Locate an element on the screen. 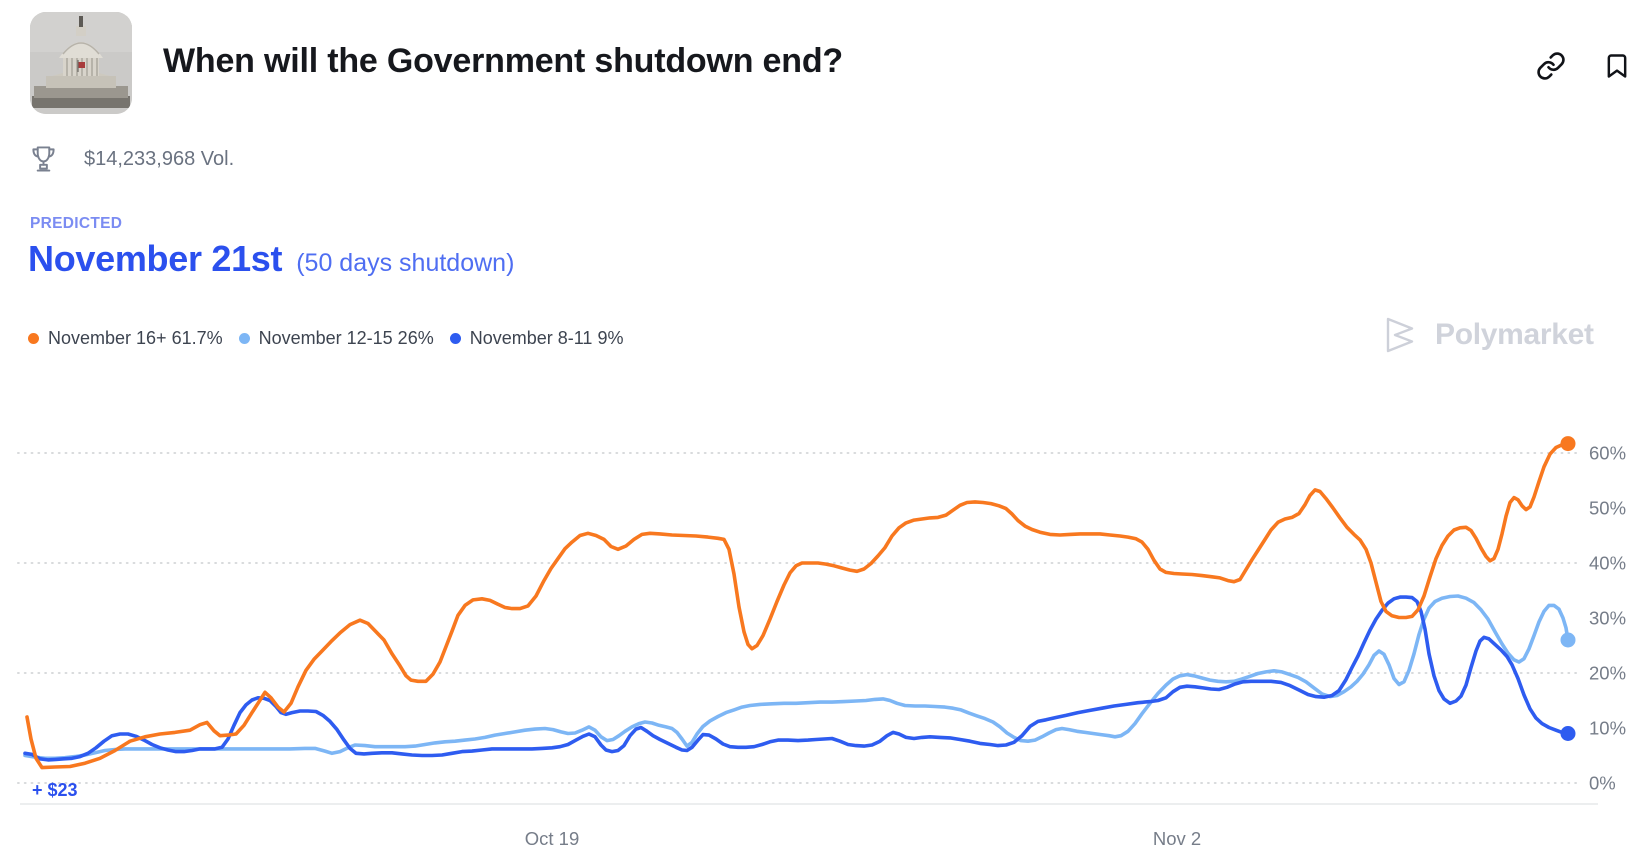  svg-text: 10% is located at coordinates (1607, 728).